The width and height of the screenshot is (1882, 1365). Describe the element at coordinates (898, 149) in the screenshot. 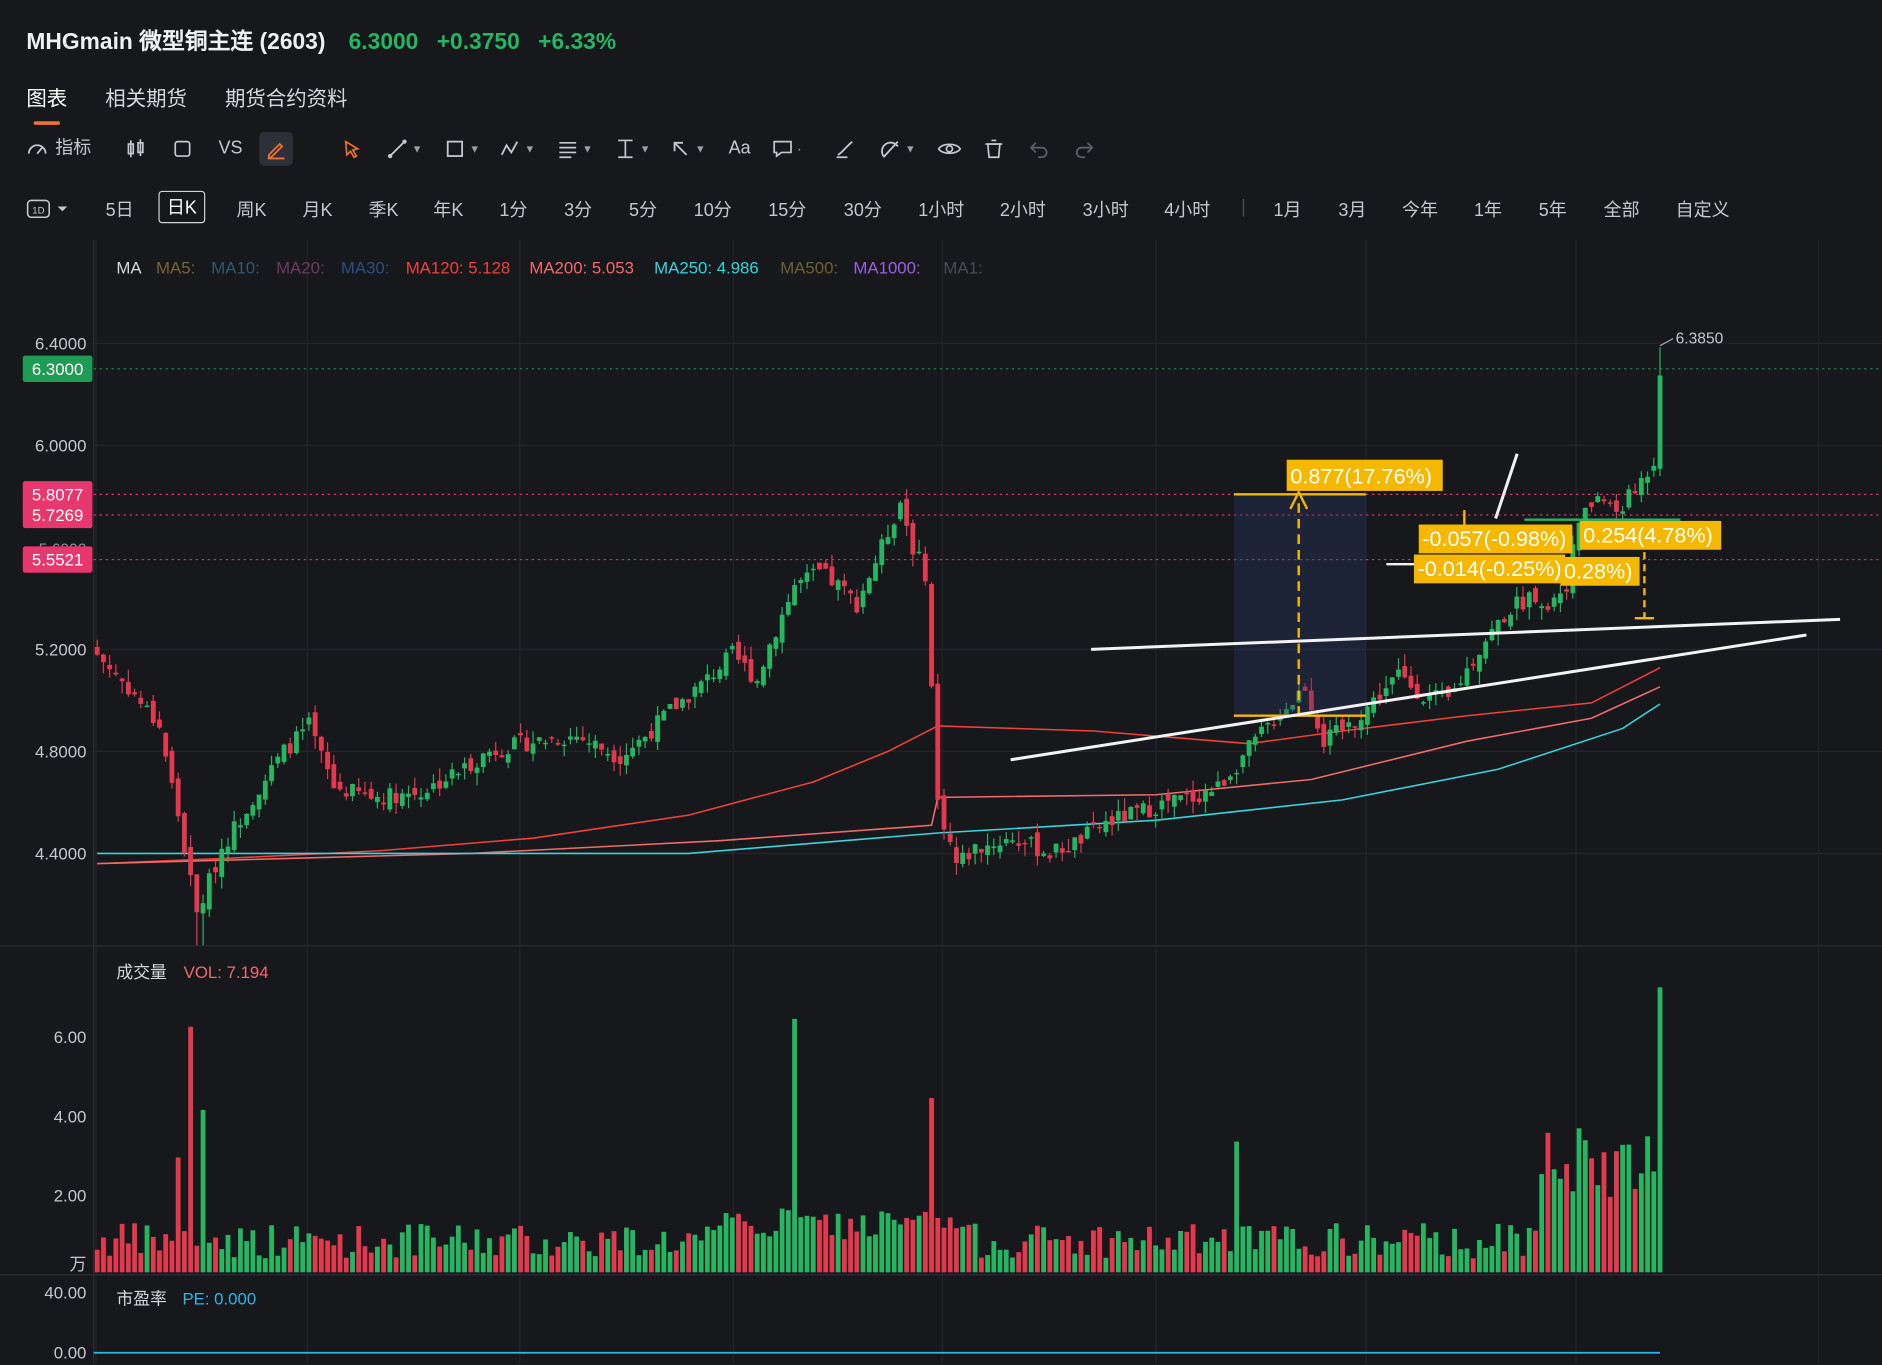

I see `magnet-tool: ▼` at that location.